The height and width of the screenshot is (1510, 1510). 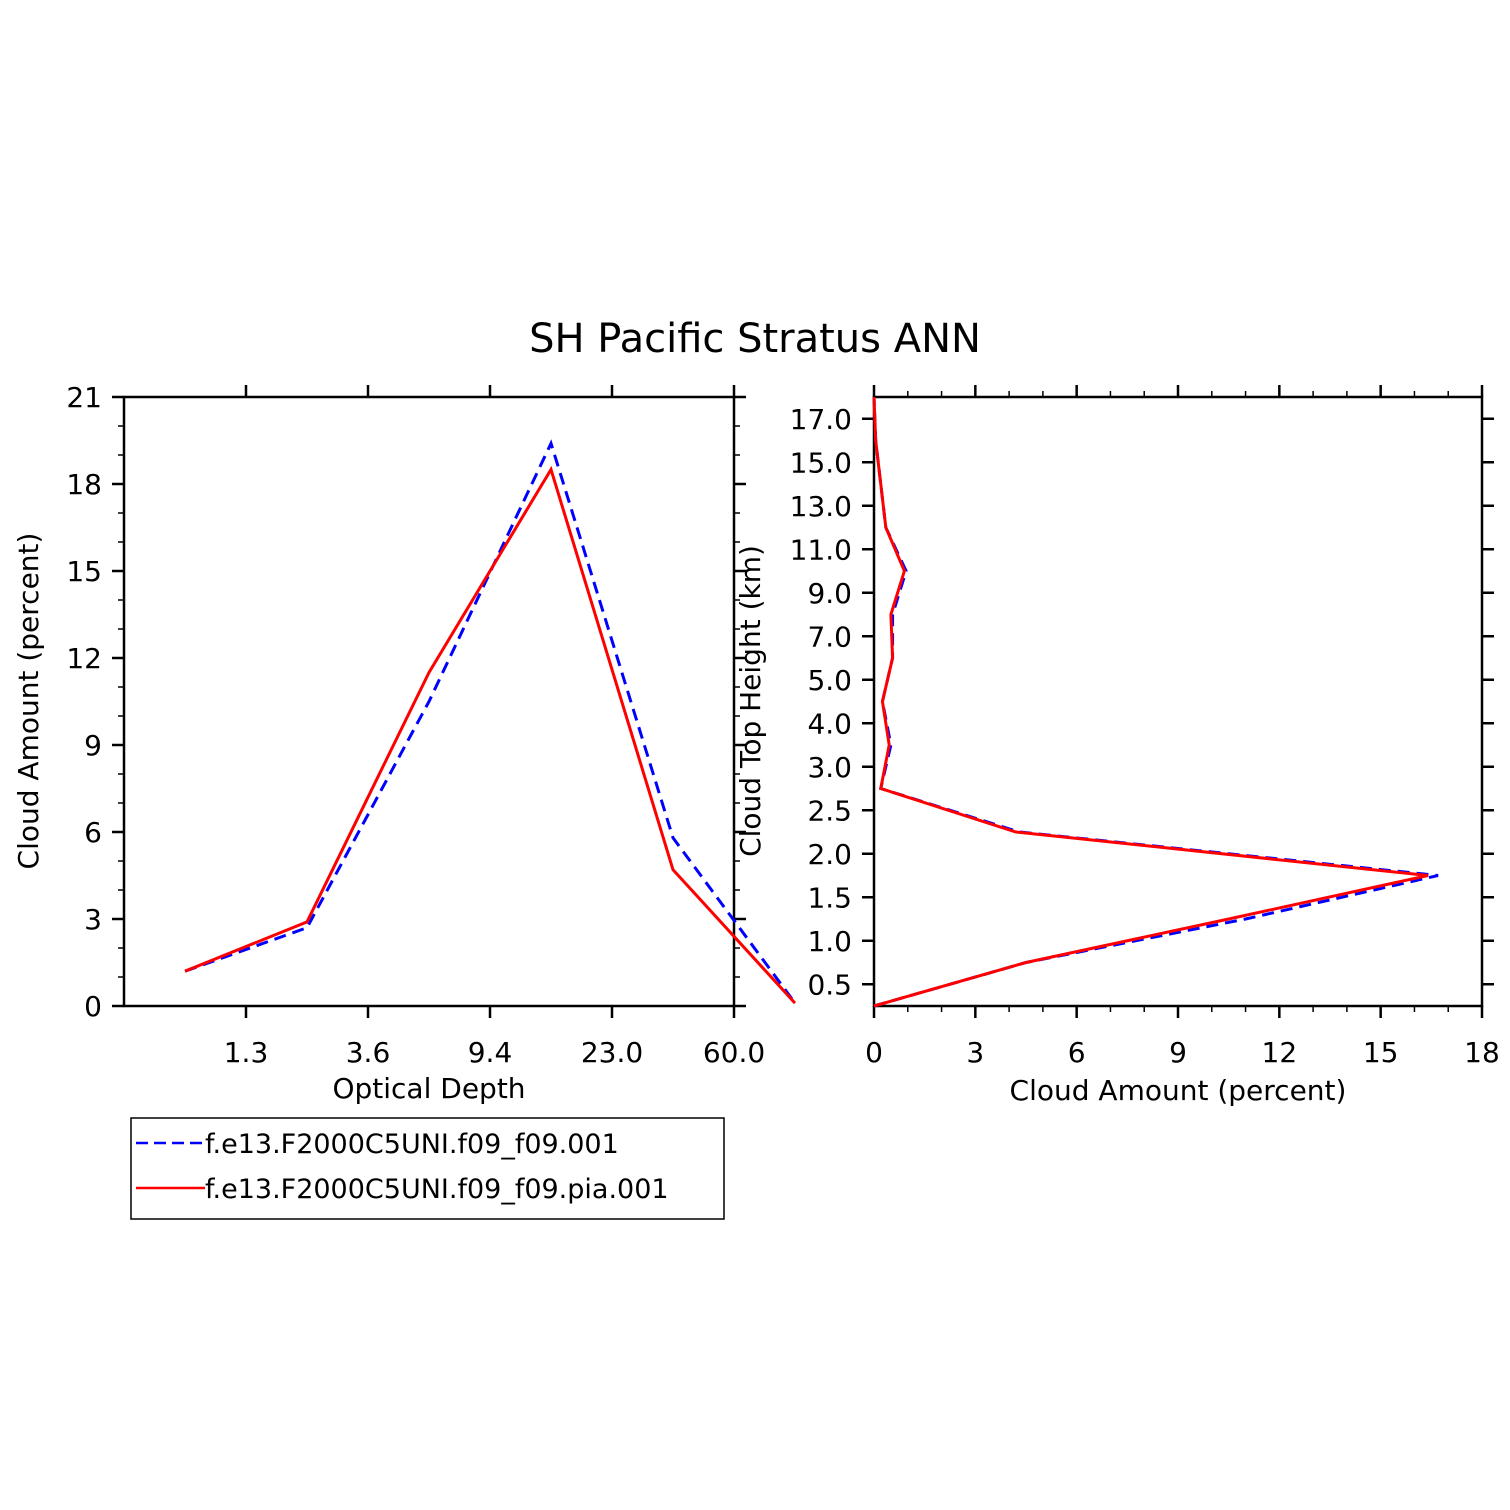 I want to click on right-x-tick-label: 3, so click(x=975, y=1052).